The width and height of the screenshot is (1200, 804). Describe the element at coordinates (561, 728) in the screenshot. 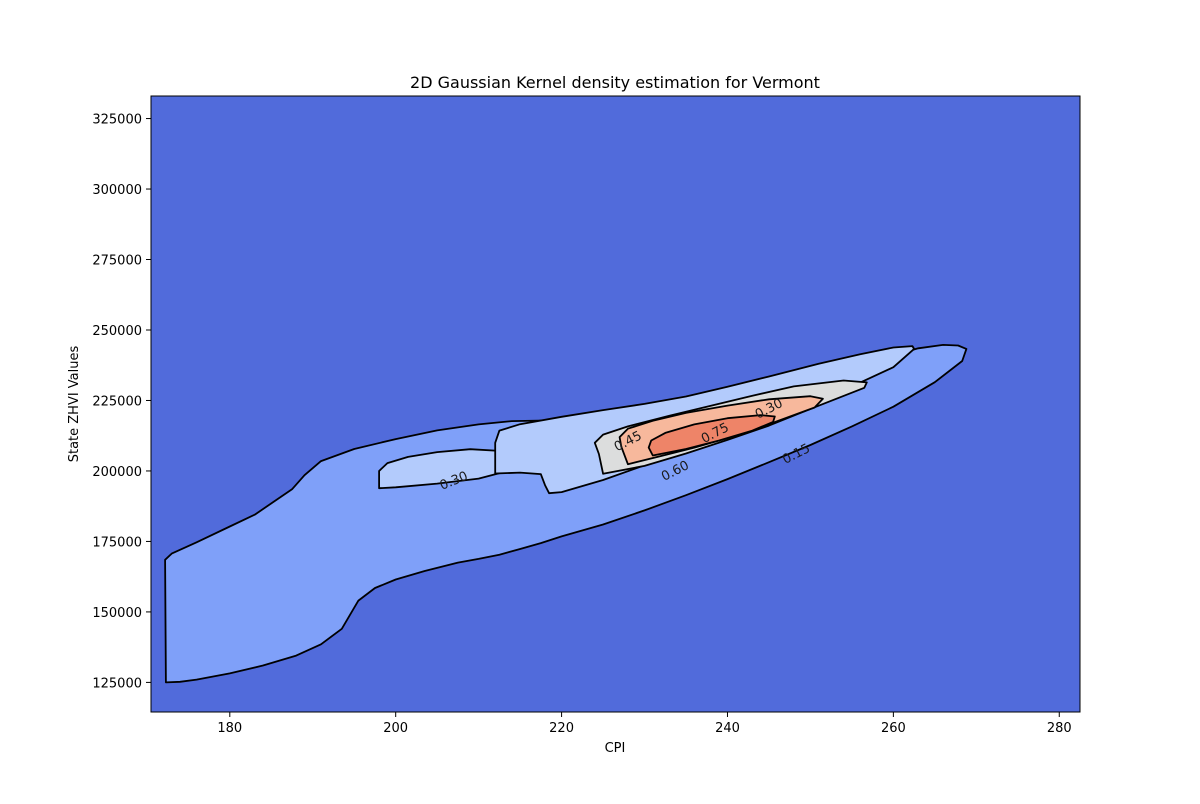

I see `x-tick-label: 220` at that location.